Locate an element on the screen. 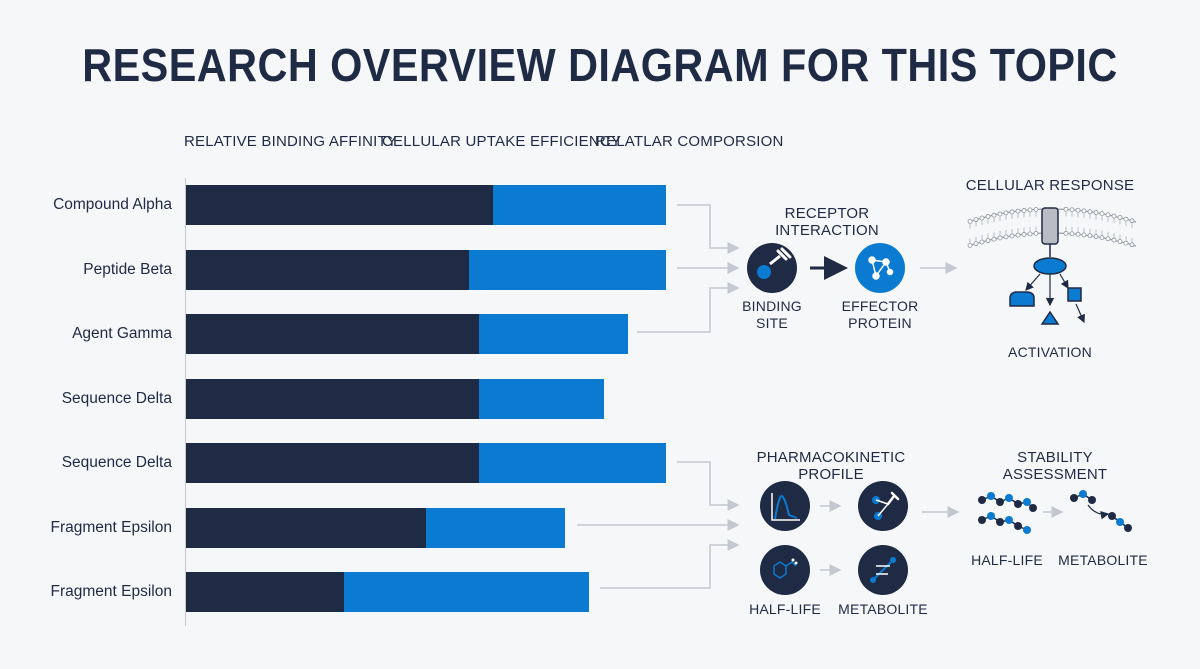 This screenshot has height=669, width=1200. connector-arrows-upper is located at coordinates (688, 268).